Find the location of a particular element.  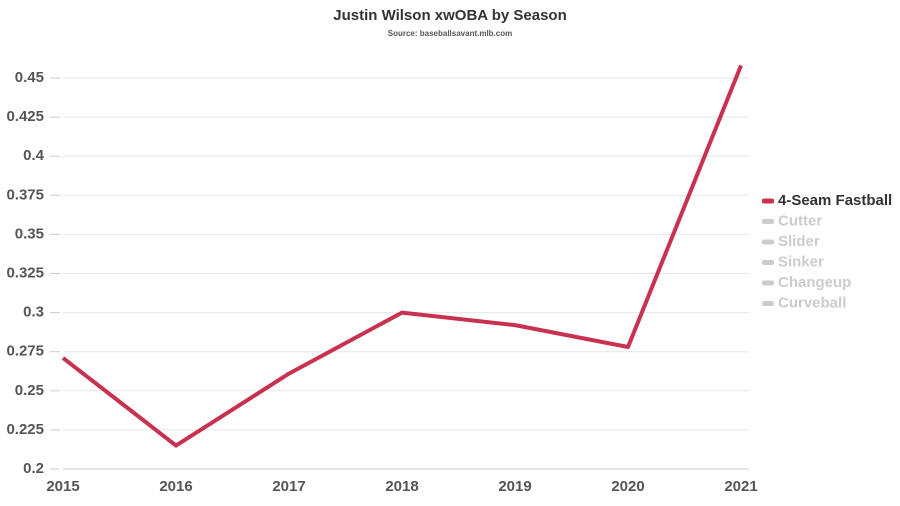

legend-label: 4-Seam Fastball is located at coordinates (835, 200).